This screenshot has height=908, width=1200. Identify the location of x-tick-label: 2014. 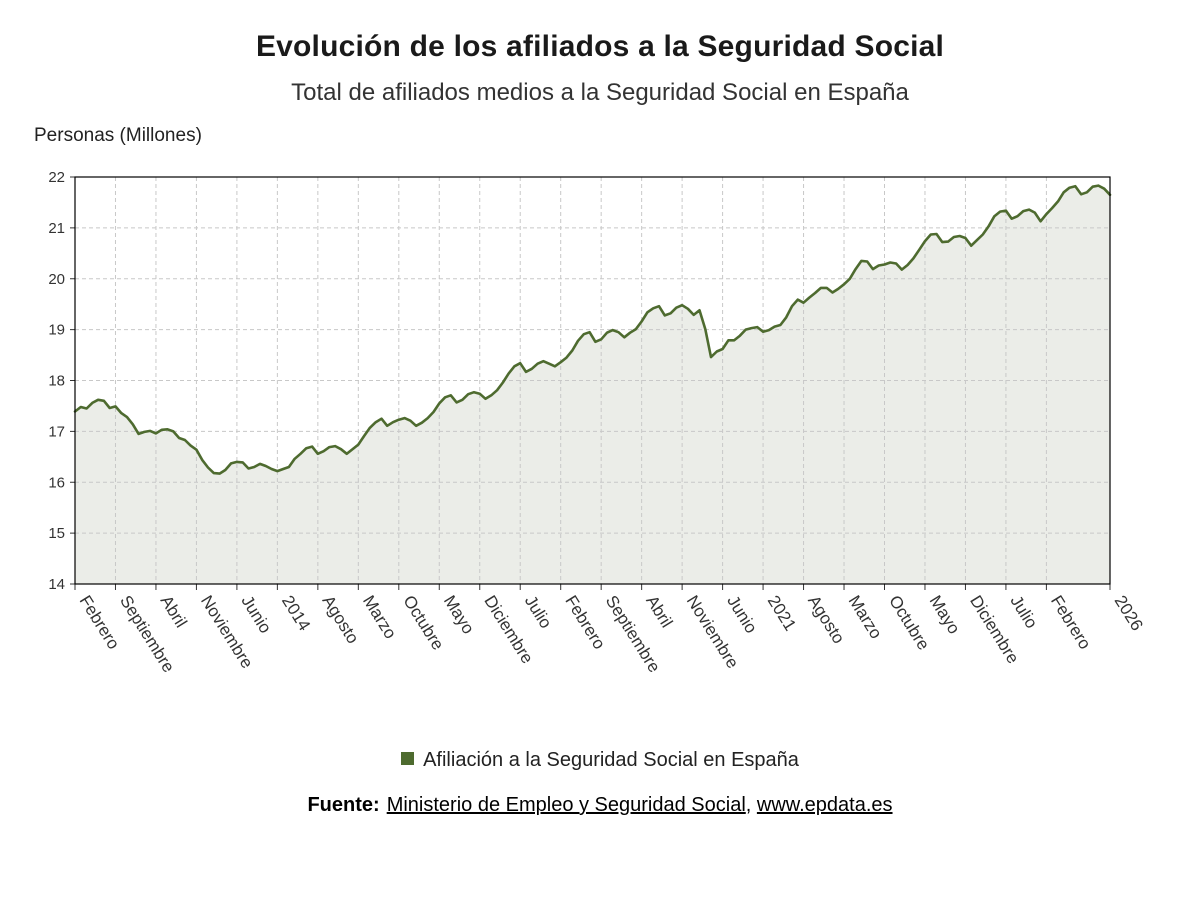
(296, 613).